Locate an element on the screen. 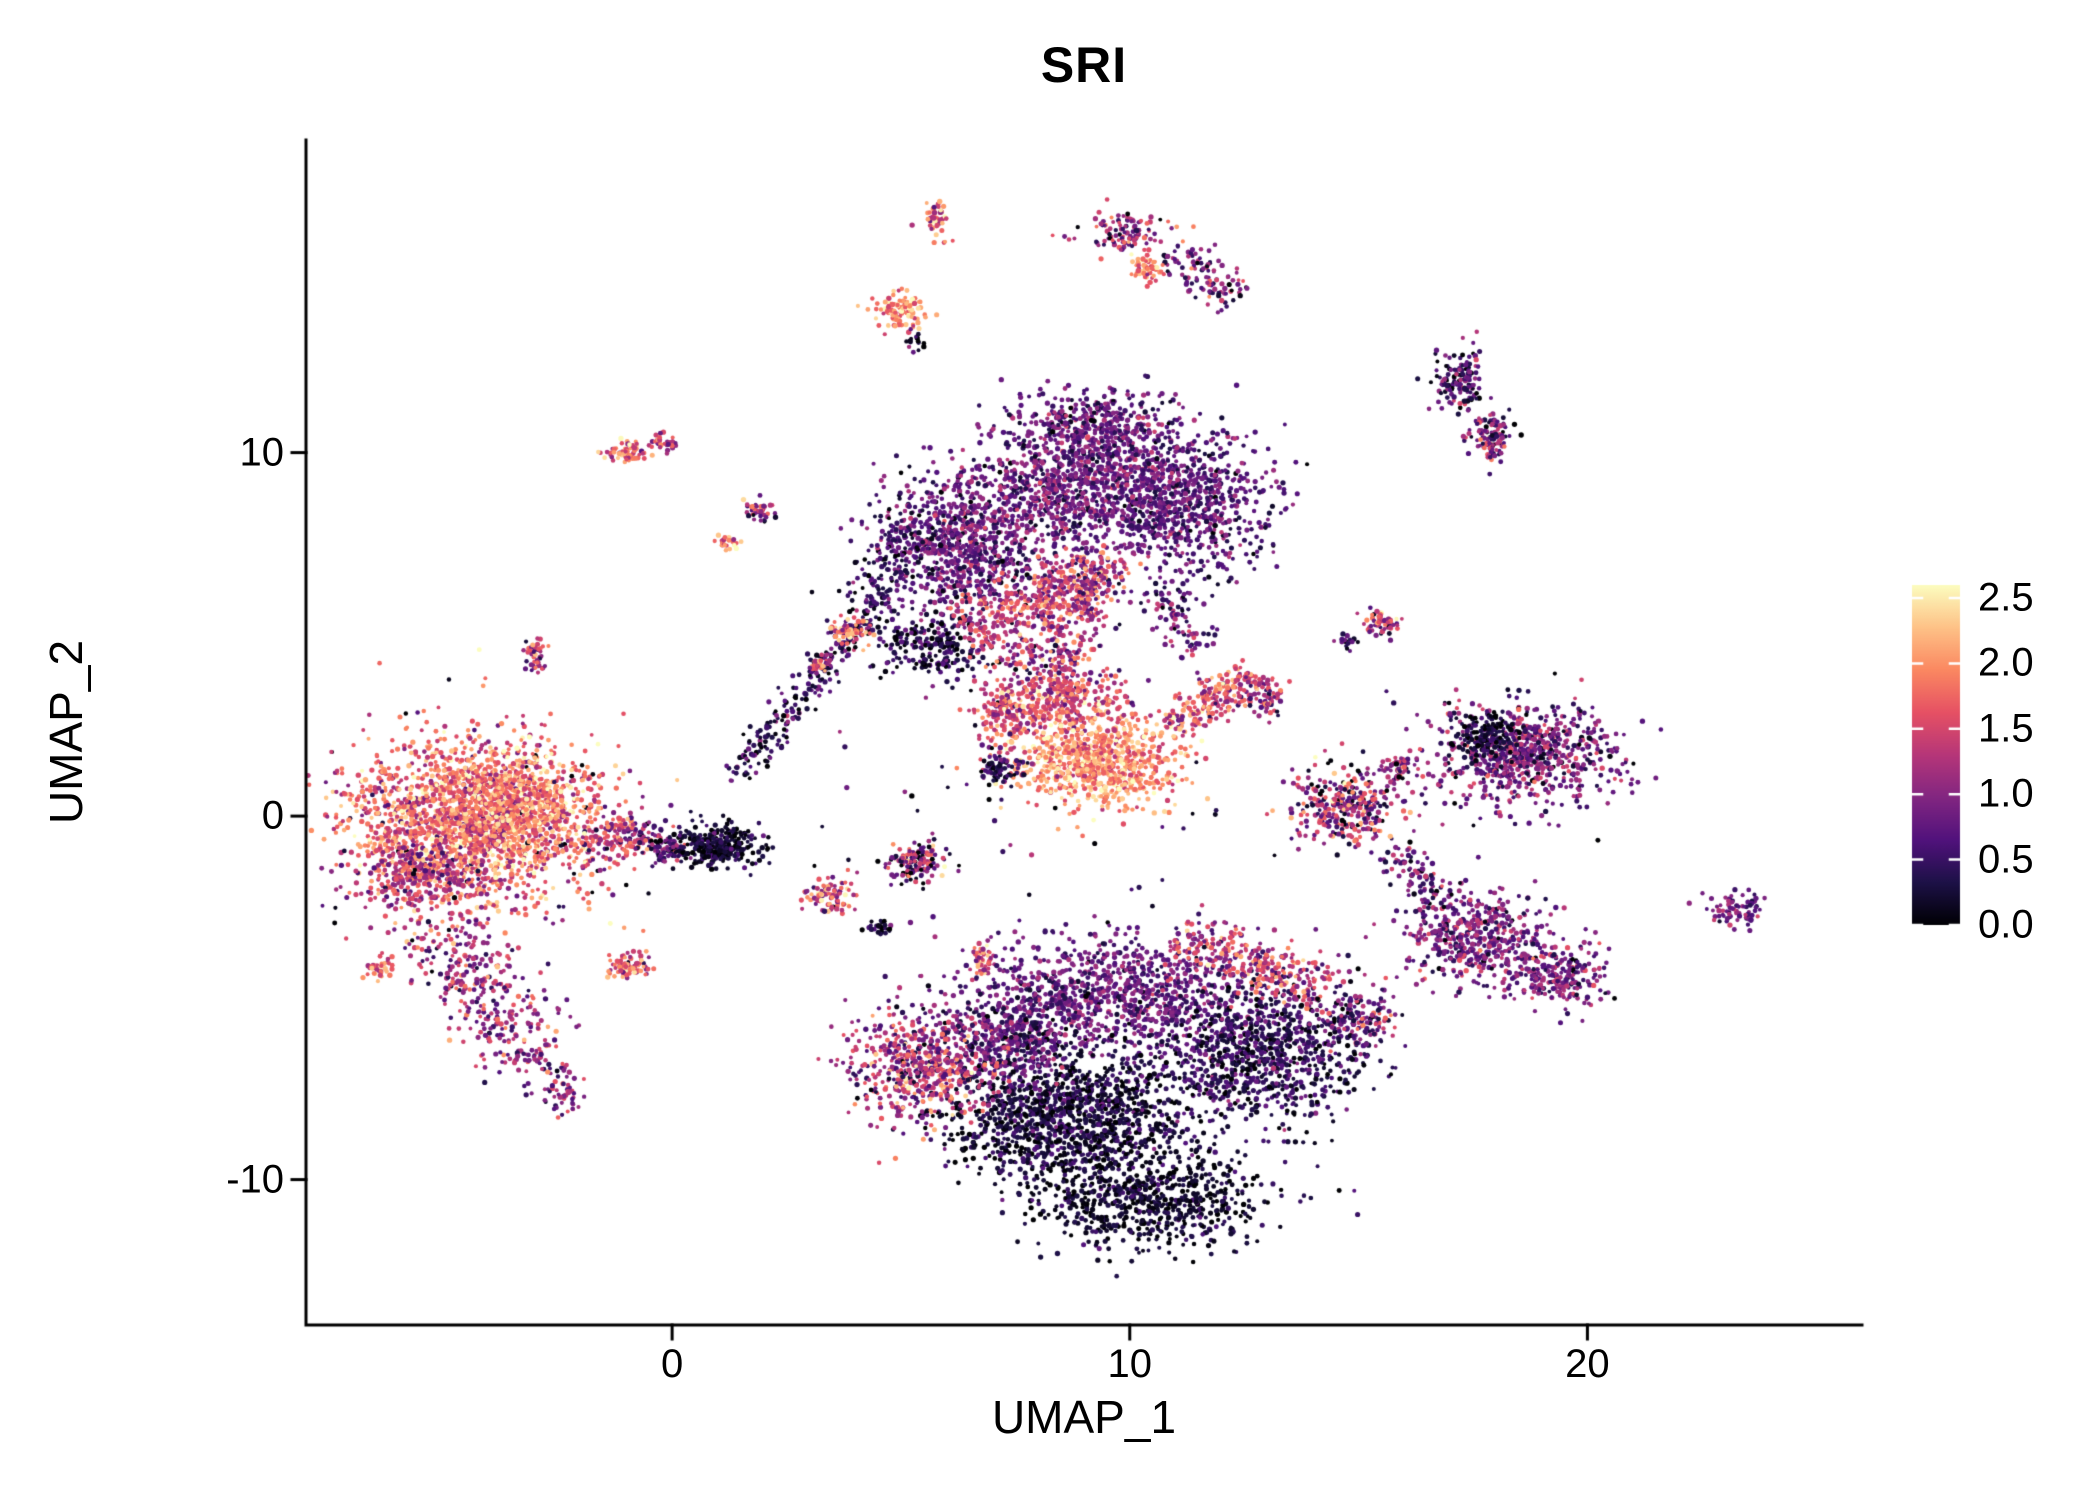  plot-title: SRI is located at coordinates (1084, 65).